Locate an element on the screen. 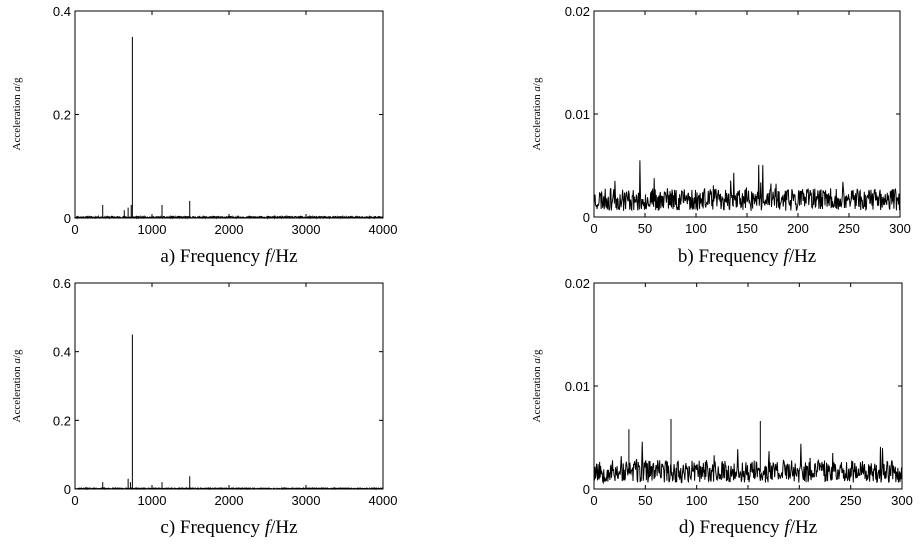 The width and height of the screenshot is (921, 545). panel-a-ytick-label: 0.4 is located at coordinates (62, 11).